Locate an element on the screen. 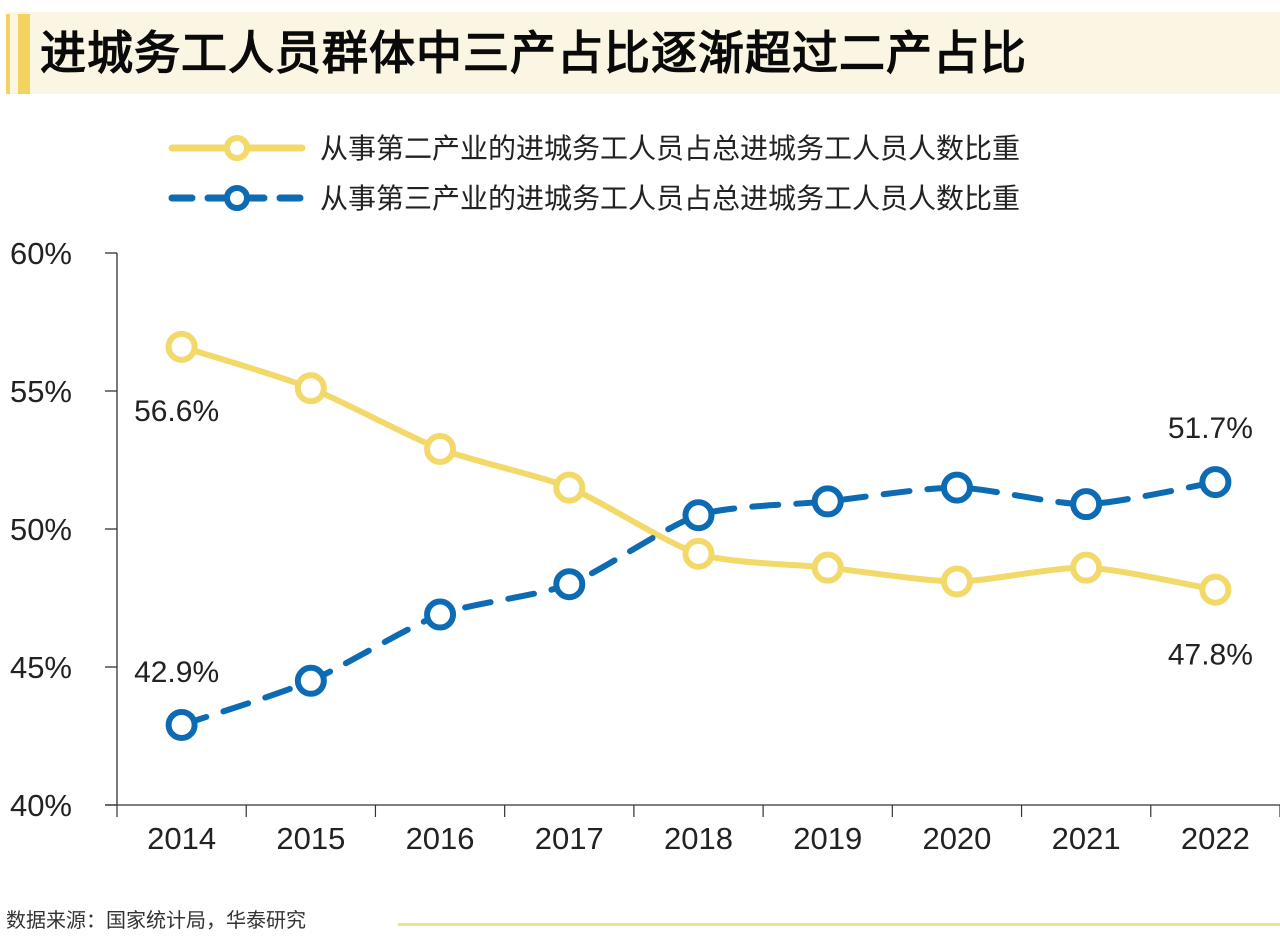 This screenshot has width=1280, height=936. point-tertiary-2019 is located at coordinates (827, 501).